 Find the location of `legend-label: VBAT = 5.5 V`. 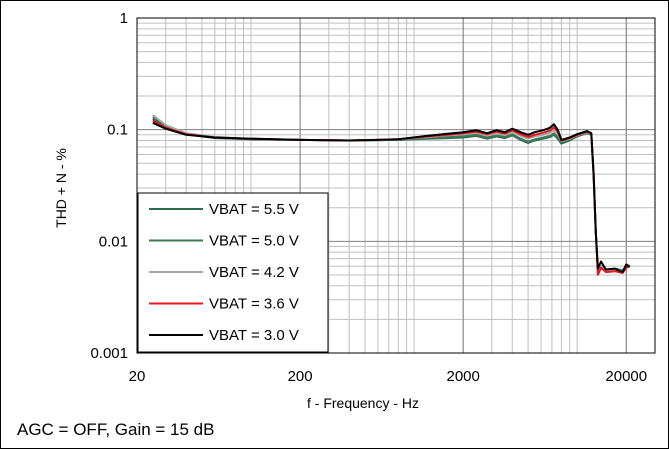

legend-label: VBAT = 5.5 V is located at coordinates (254, 209).